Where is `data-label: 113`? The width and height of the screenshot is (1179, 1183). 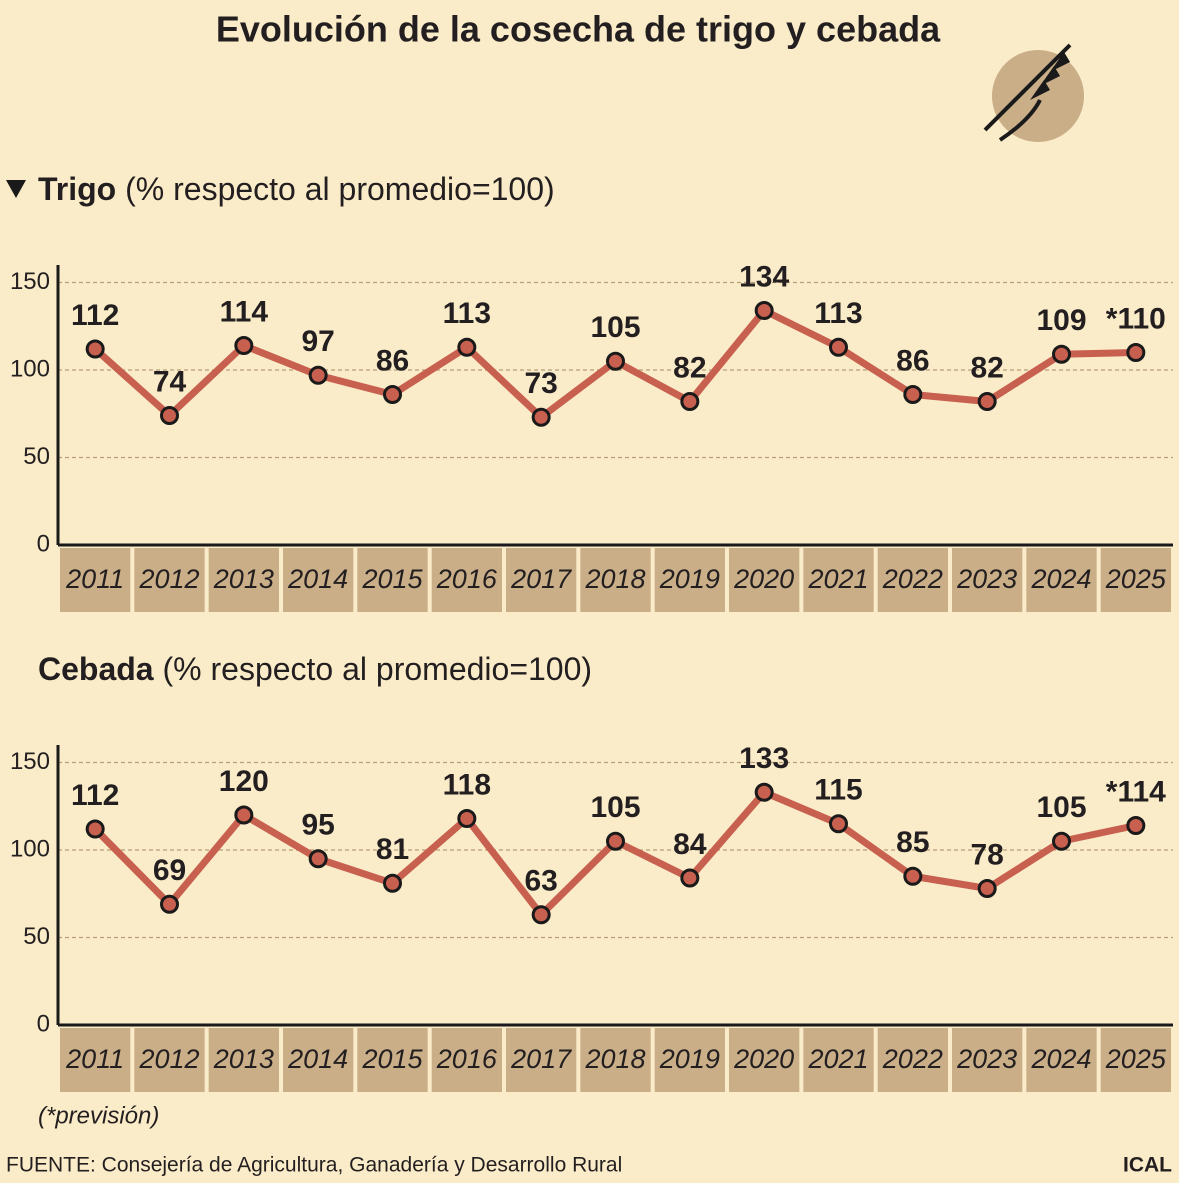 data-label: 113 is located at coordinates (467, 313).